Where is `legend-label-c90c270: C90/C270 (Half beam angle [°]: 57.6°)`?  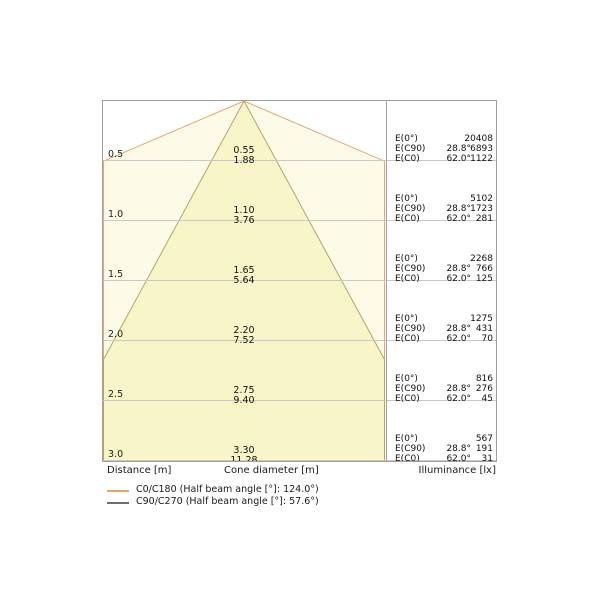
legend-label-c90c270: C90/C270 (Half beam angle [°]: 57.6°) is located at coordinates (227, 501).